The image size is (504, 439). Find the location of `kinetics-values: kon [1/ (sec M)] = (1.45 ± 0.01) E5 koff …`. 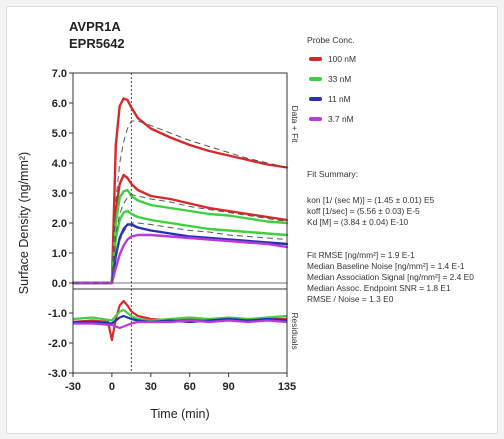

kinetics-values: kon [1/ (sec M)] = (1.45 ± 0.01) E5 koff … is located at coordinates (405, 211).